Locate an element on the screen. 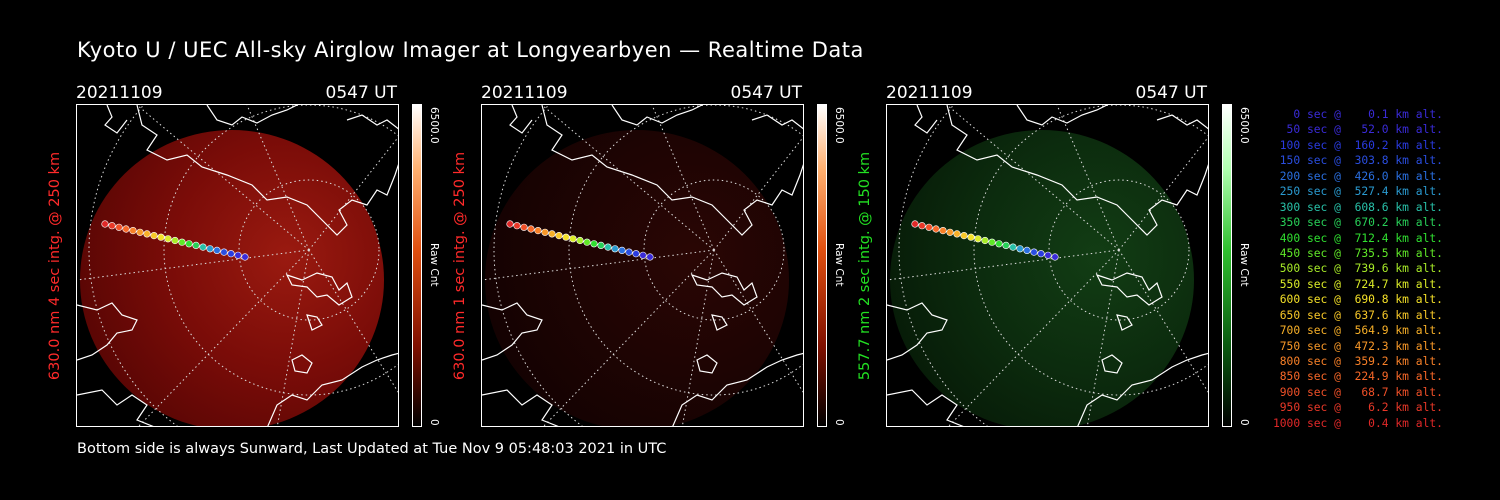 The image size is (1500, 500). panel-ylabel-wrap: 557.7 nm 2 sec intg. @ 150 km is located at coordinates (865, 265).